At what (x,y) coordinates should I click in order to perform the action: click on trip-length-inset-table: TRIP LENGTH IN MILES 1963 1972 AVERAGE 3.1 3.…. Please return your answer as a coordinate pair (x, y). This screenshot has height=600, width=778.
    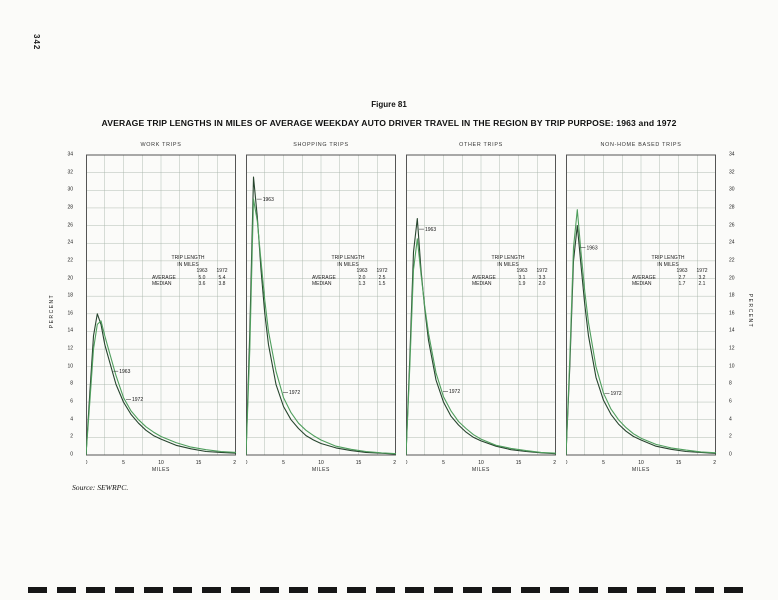
    Looking at the image, I should click on (508, 271).